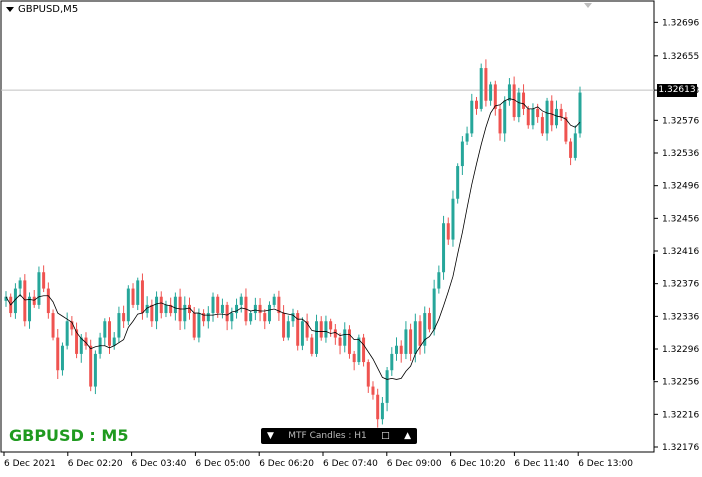  I want to click on y-tick-label: 1.32576, so click(680, 121).